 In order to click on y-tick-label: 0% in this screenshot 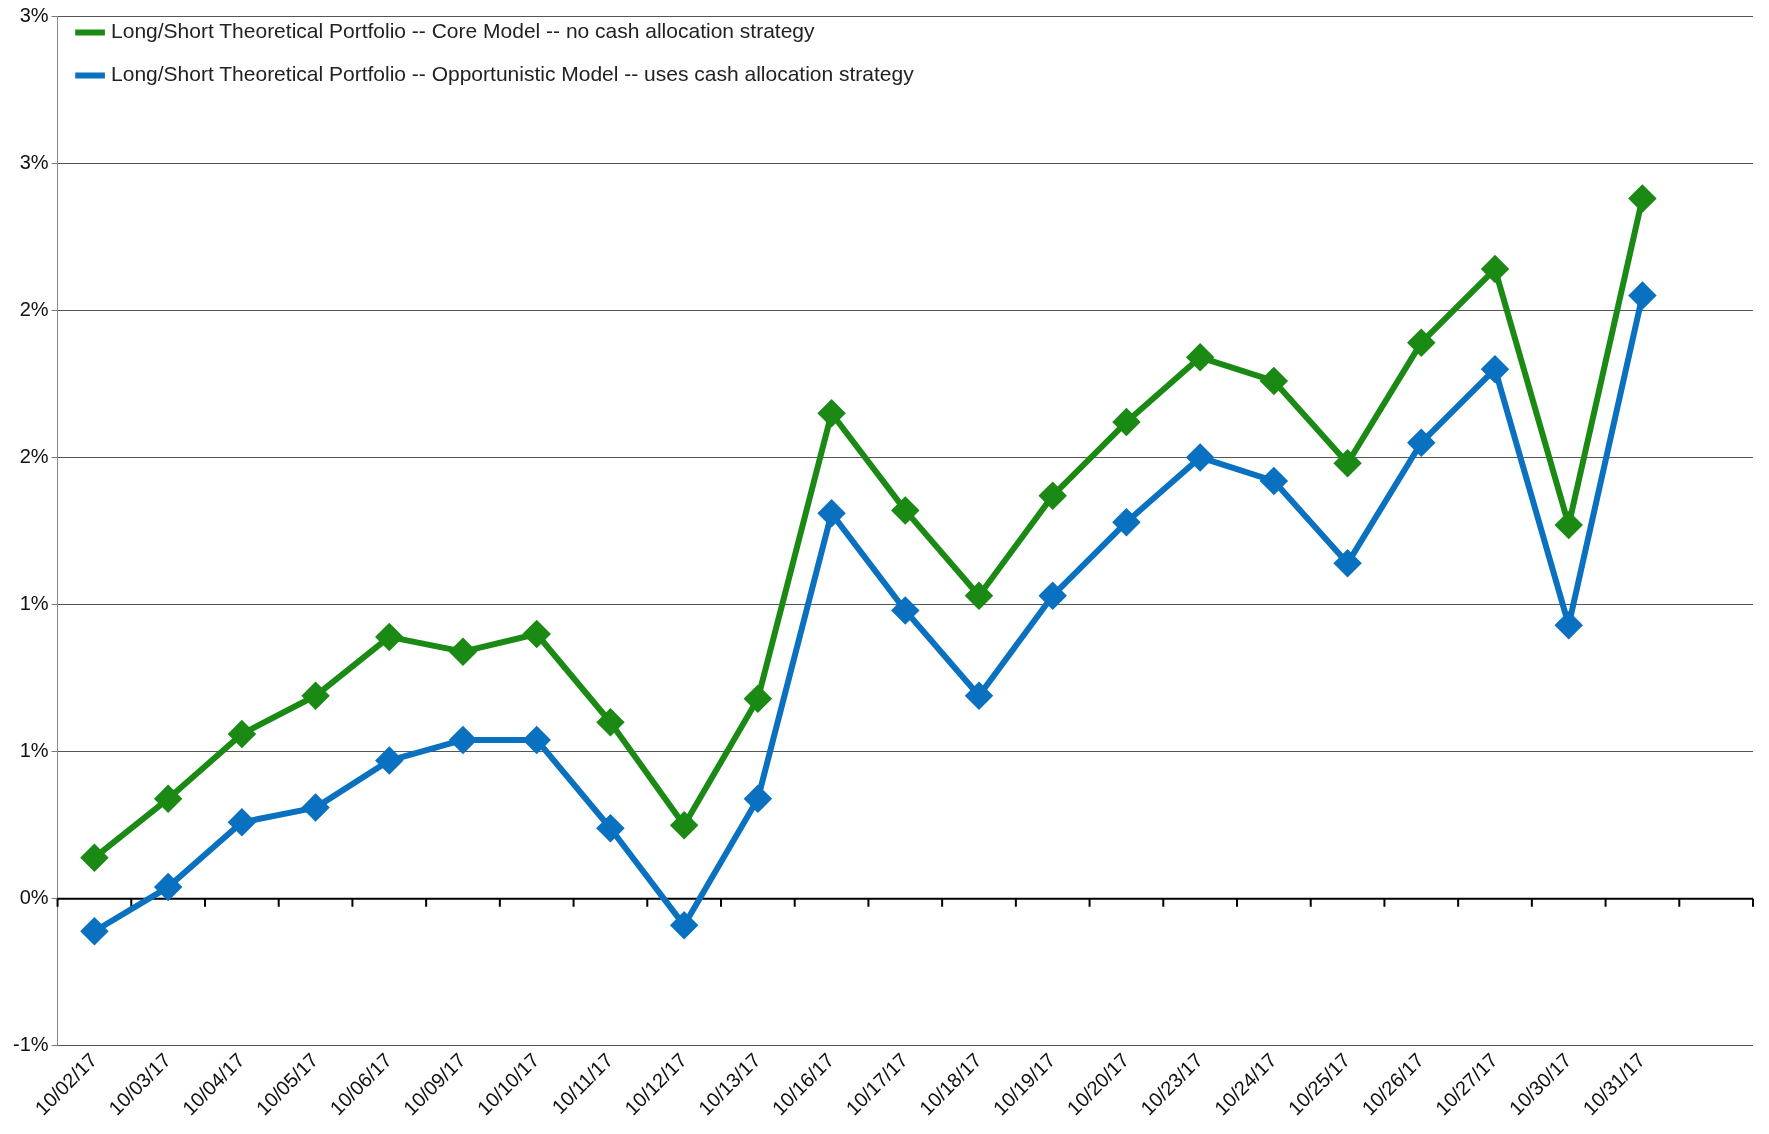, I will do `click(34, 897)`.